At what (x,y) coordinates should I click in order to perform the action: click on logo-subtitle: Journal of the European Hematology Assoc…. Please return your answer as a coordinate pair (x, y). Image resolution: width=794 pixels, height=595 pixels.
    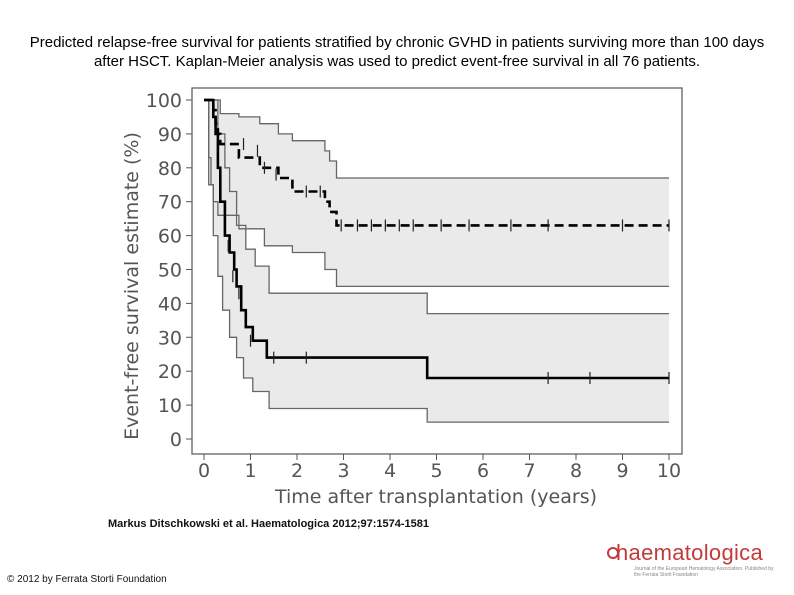
    Looking at the image, I should click on (704, 572).